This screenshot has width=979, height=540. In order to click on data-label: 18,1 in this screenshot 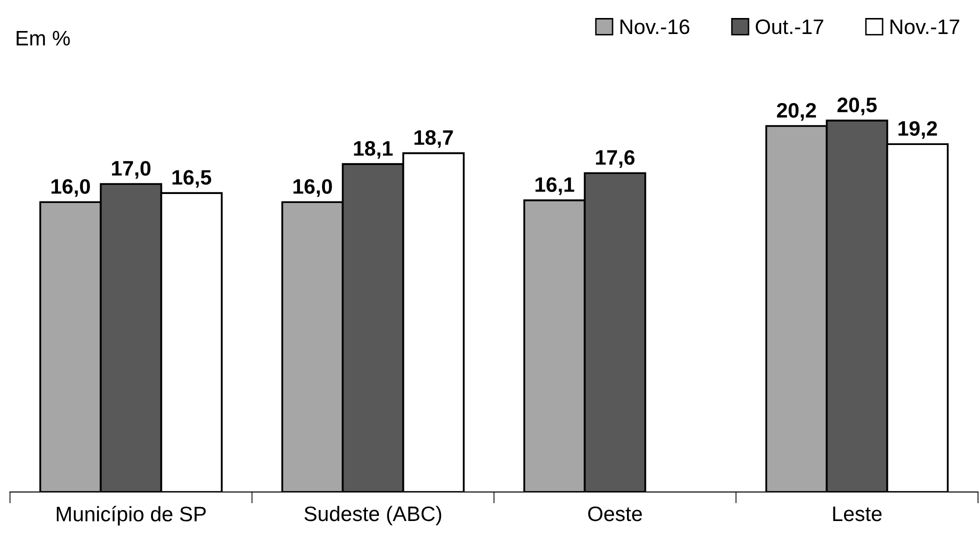, I will do `click(373, 150)`.